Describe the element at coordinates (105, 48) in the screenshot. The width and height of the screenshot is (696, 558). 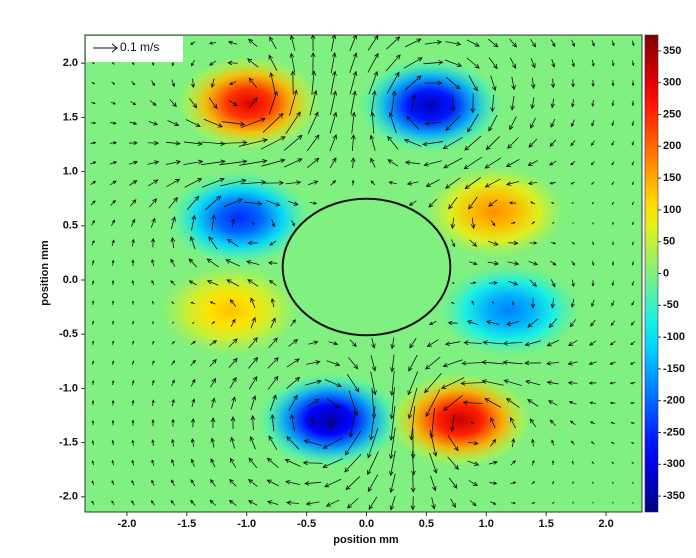
I see `reference-arrow` at that location.